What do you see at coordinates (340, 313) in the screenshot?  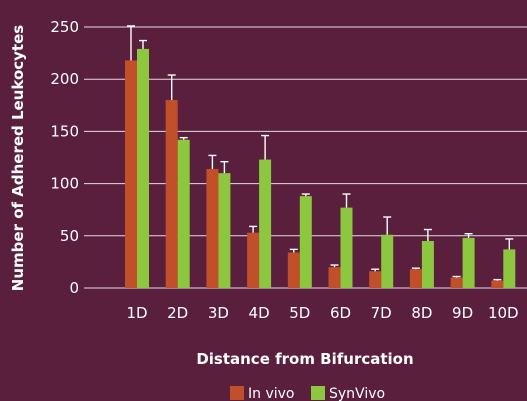 I see `x-tick-label: 6D` at bounding box center [340, 313].